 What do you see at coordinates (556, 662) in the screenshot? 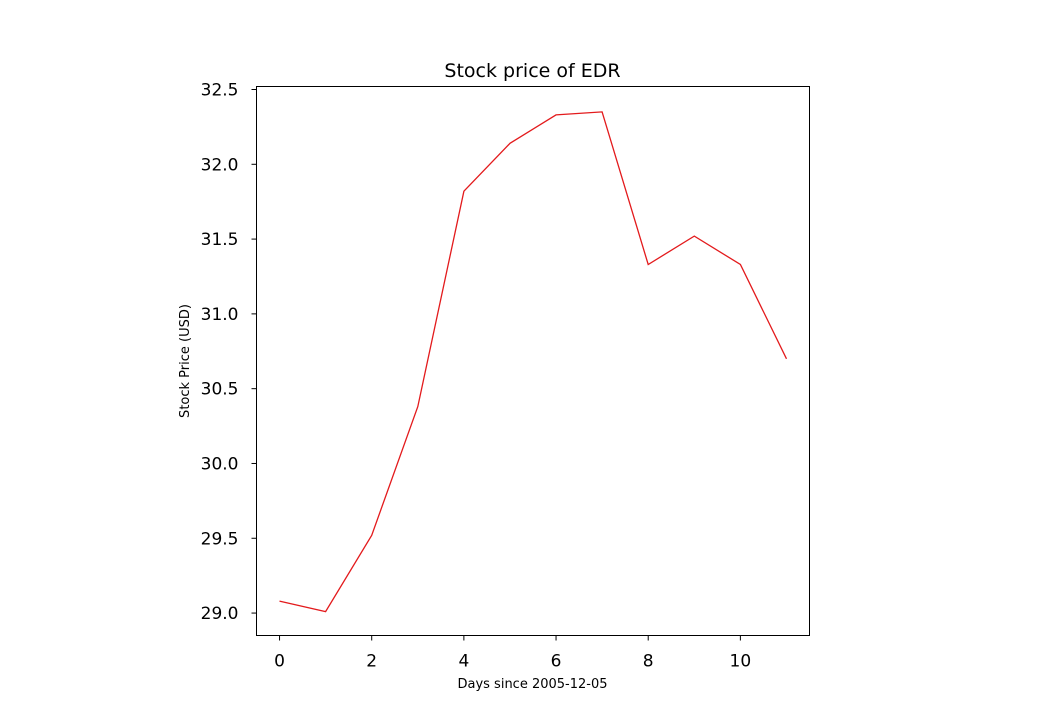
I see `x-tick-label: 6` at bounding box center [556, 662].